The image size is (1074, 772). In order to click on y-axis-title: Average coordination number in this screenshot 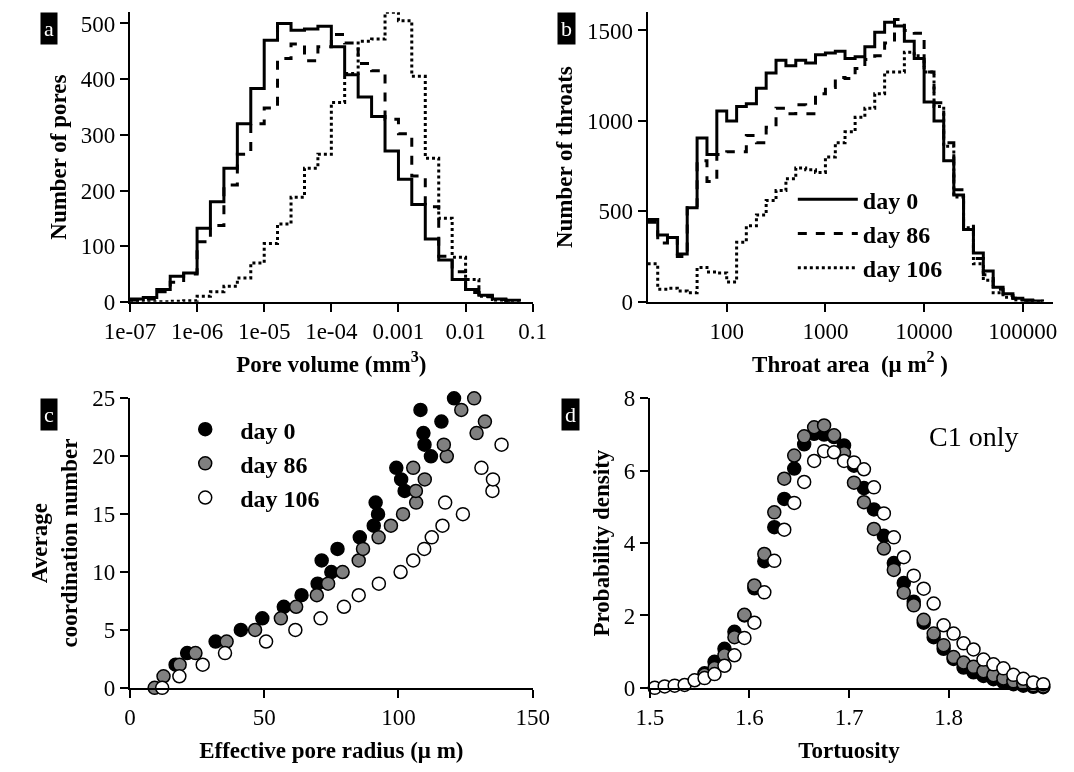, I will do `click(55, 543)`.